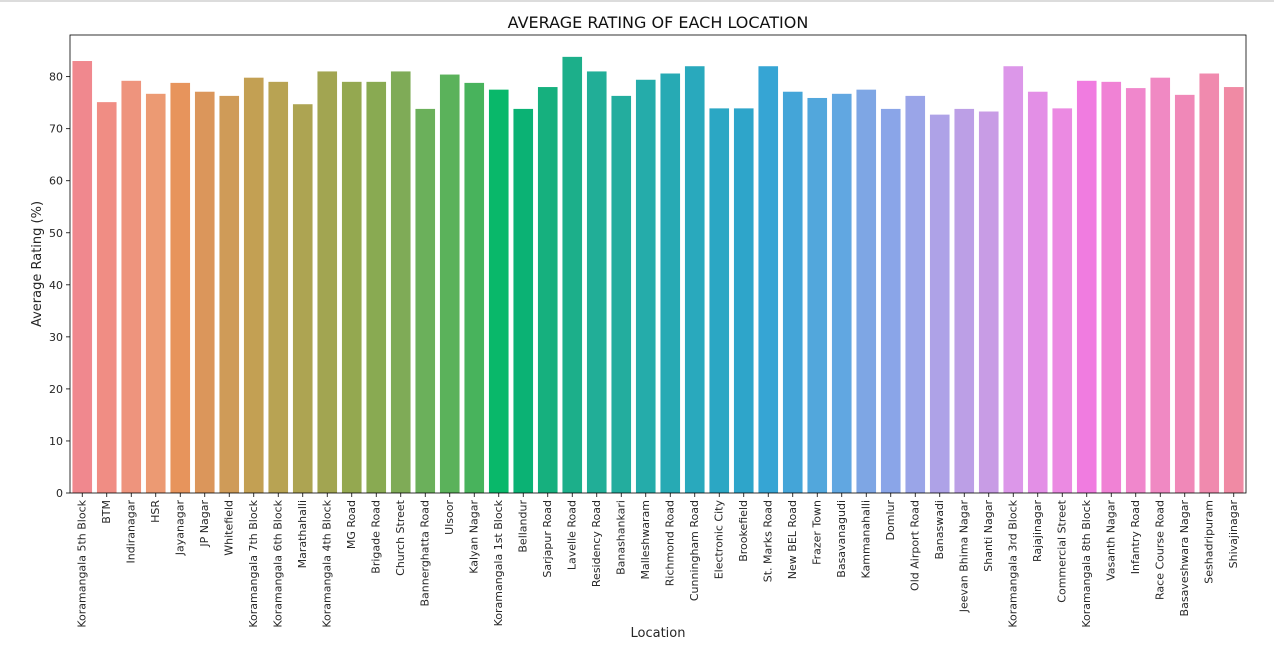  I want to click on x-tick-label: HSR, so click(155, 511).